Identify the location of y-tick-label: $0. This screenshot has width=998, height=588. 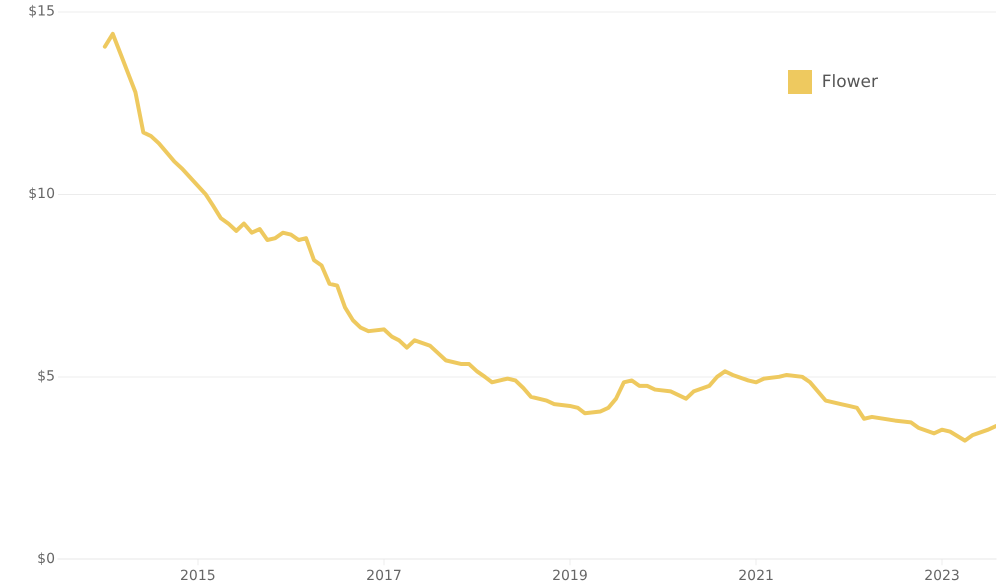
(46, 558).